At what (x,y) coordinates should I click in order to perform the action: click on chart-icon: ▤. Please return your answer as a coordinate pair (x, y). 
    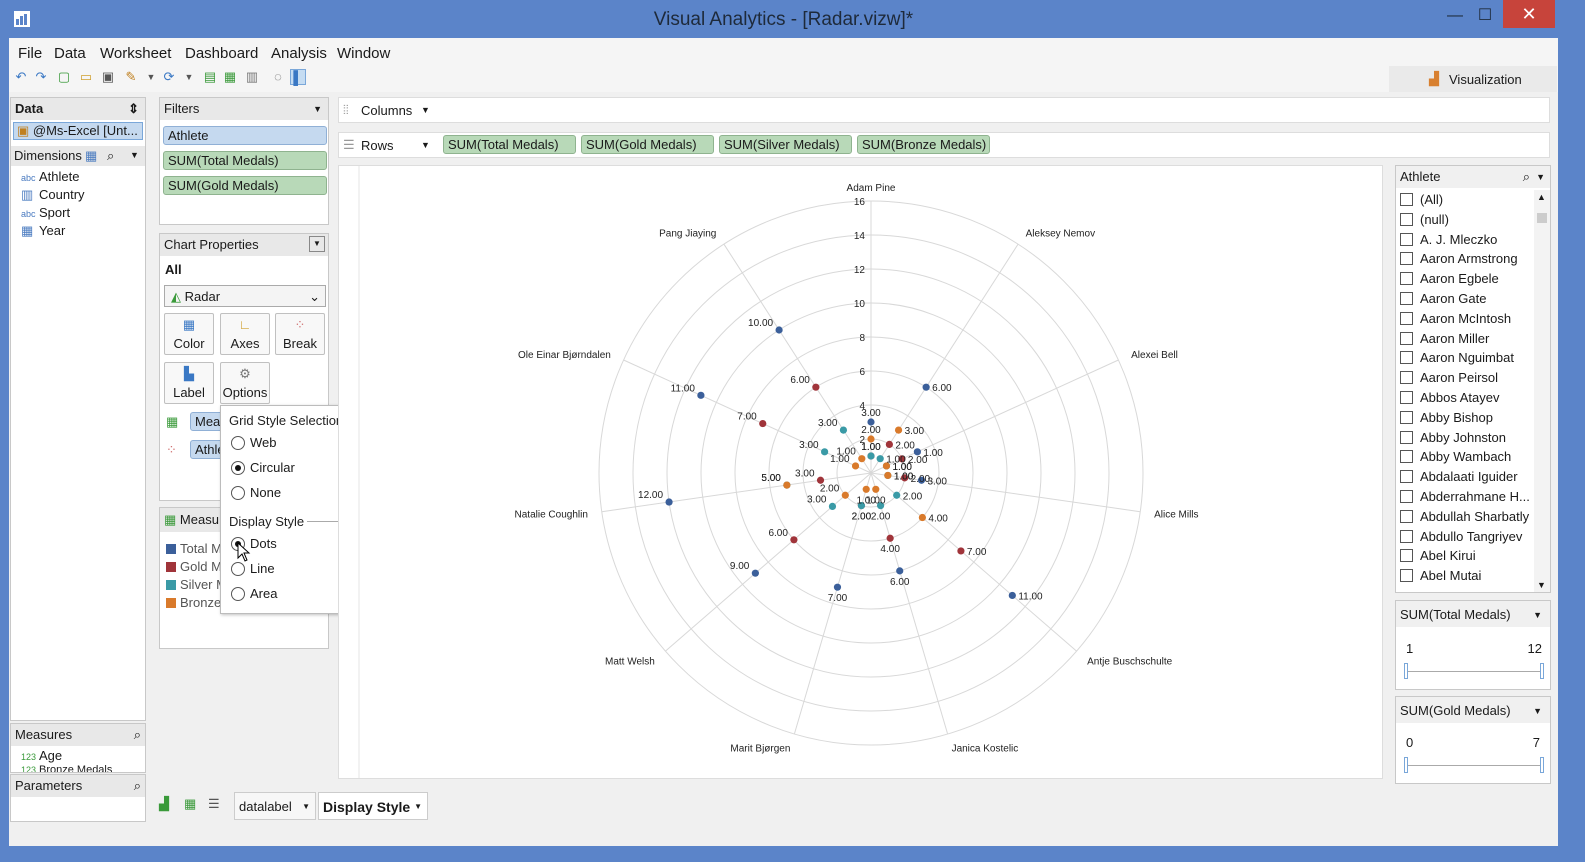
    Looking at the image, I should click on (210, 76).